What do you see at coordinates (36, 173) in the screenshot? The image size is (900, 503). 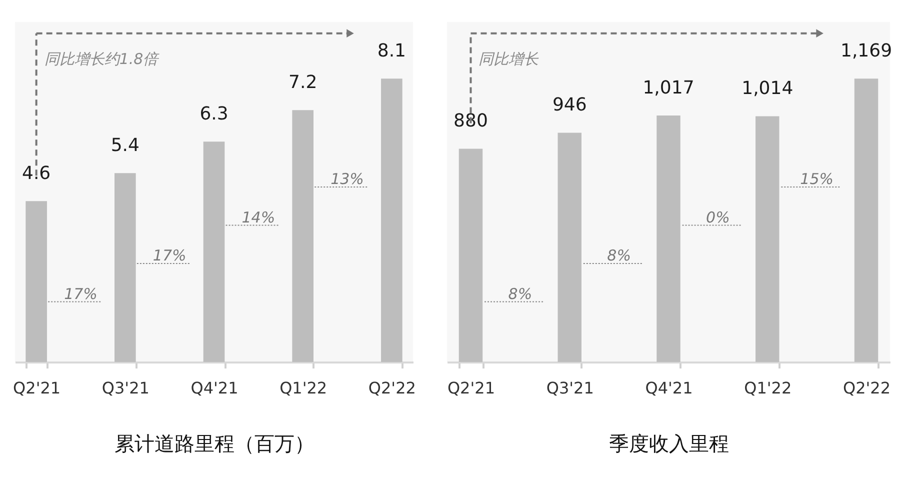 I see `data-label: 4.6` at bounding box center [36, 173].